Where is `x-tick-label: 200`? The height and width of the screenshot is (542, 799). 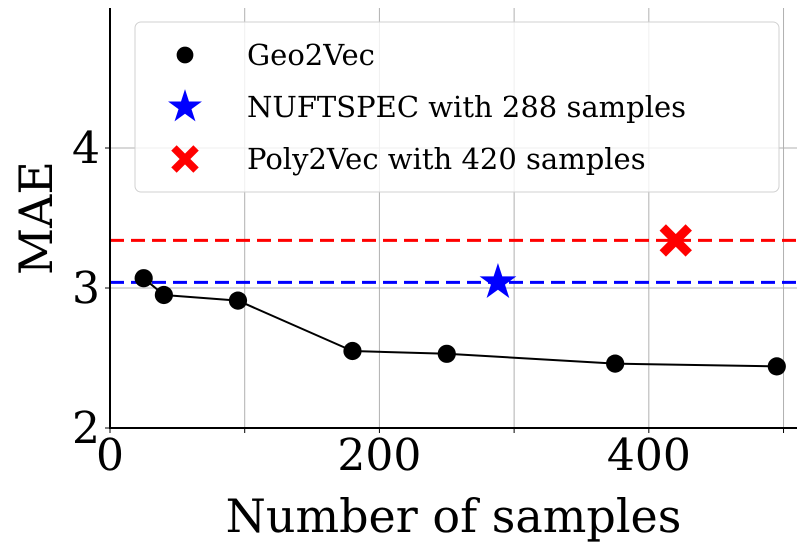 x-tick-label: 200 is located at coordinates (379, 455).